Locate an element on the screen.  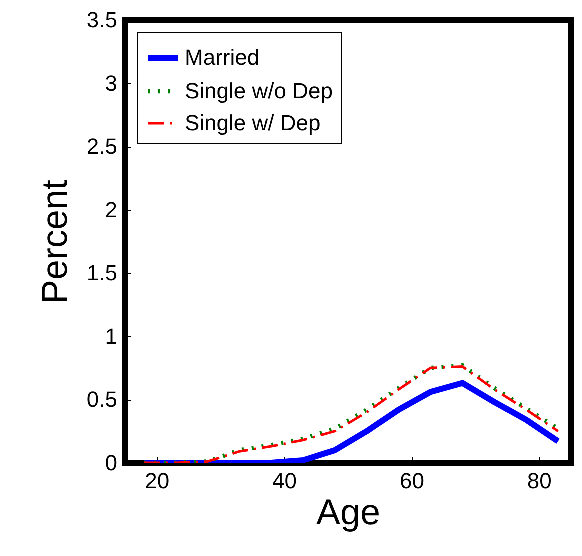
legend-label: Single w/o Dep is located at coordinates (259, 91).